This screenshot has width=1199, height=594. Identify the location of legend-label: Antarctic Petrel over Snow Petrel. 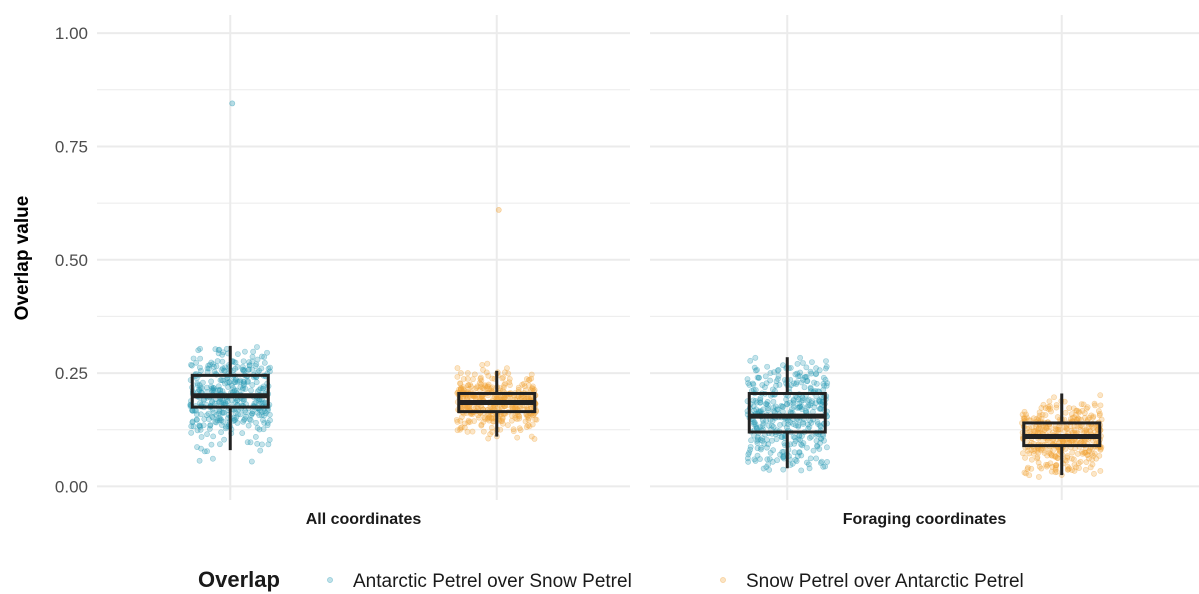
(492, 581).